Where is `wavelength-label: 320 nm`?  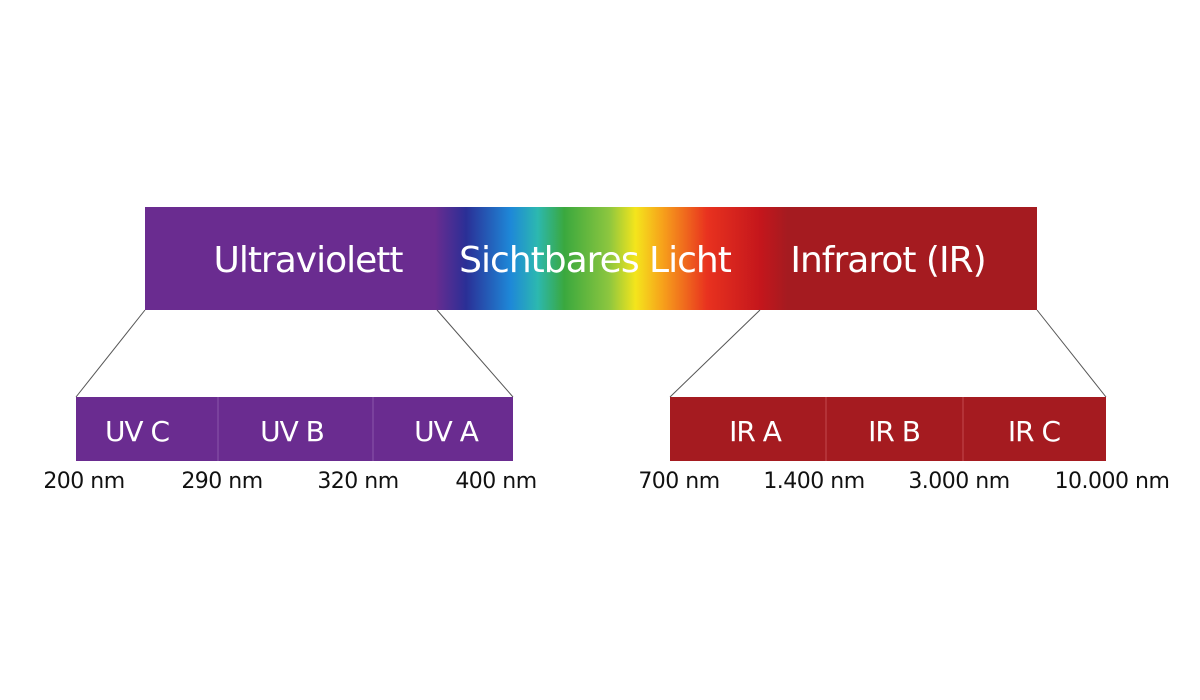
wavelength-label: 320 nm is located at coordinates (357, 481).